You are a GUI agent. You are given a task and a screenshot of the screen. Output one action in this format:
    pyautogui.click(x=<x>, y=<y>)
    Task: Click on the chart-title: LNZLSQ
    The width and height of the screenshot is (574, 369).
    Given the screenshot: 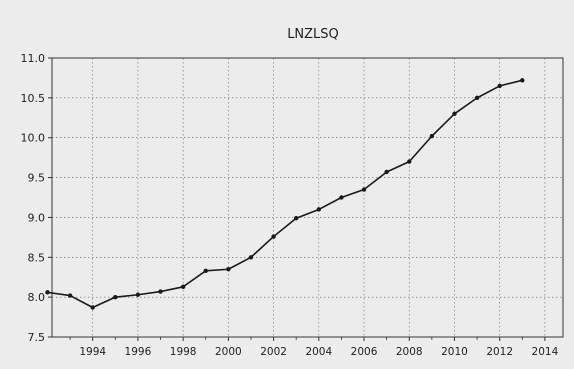 What is the action you would take?
    pyautogui.click(x=313, y=34)
    